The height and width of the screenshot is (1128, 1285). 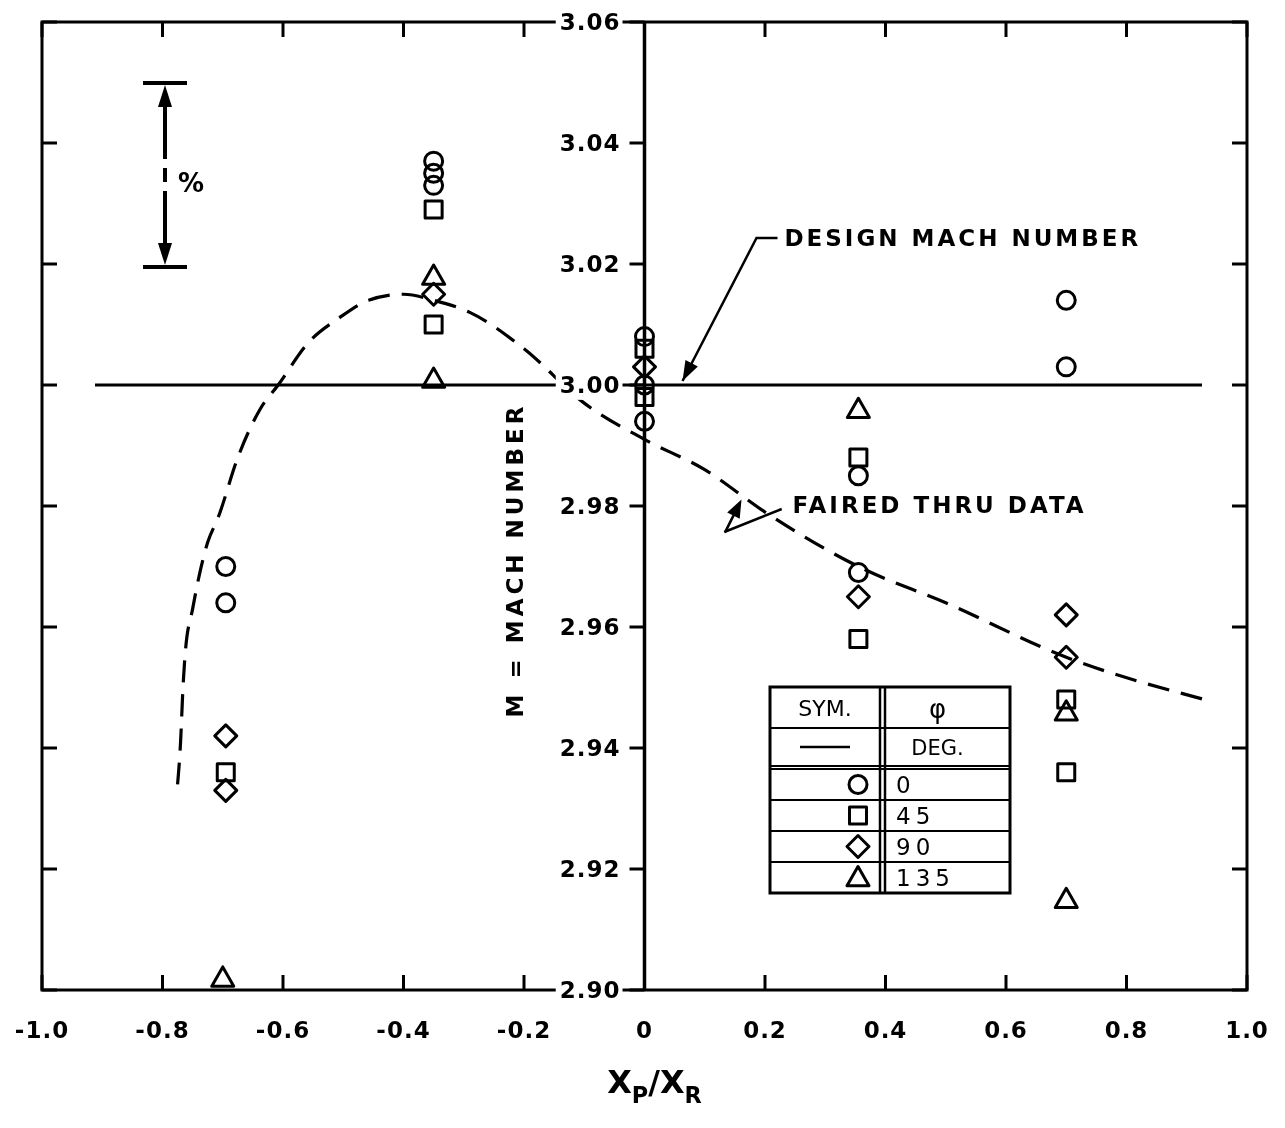 What do you see at coordinates (881, 726) in the screenshot?
I see `text: SYM. φ DEG.` at bounding box center [881, 726].